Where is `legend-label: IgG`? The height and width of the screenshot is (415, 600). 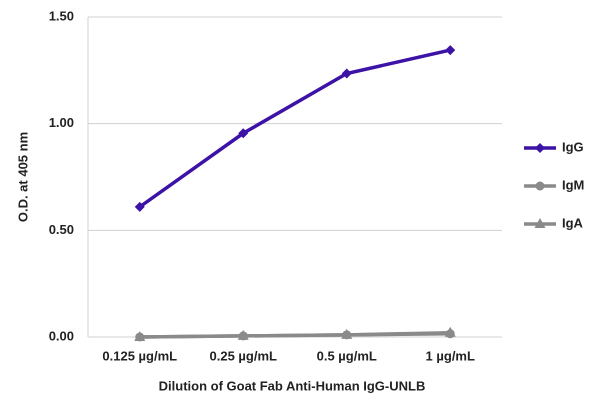 legend-label: IgG is located at coordinates (573, 146).